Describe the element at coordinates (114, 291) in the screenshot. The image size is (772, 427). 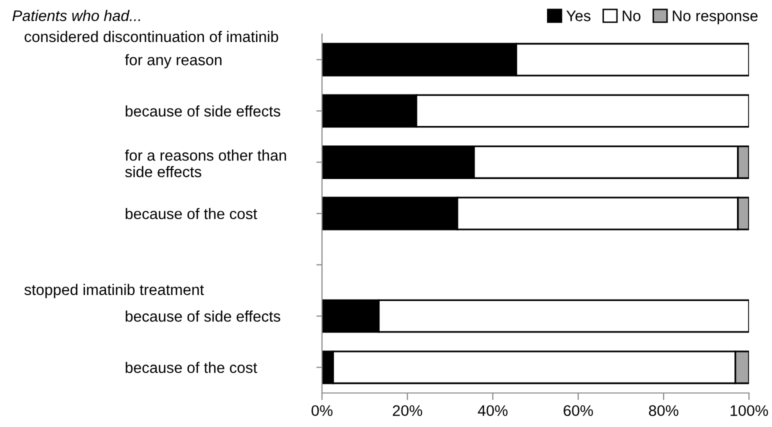
I see `text: stopped imatinib treatment` at that location.